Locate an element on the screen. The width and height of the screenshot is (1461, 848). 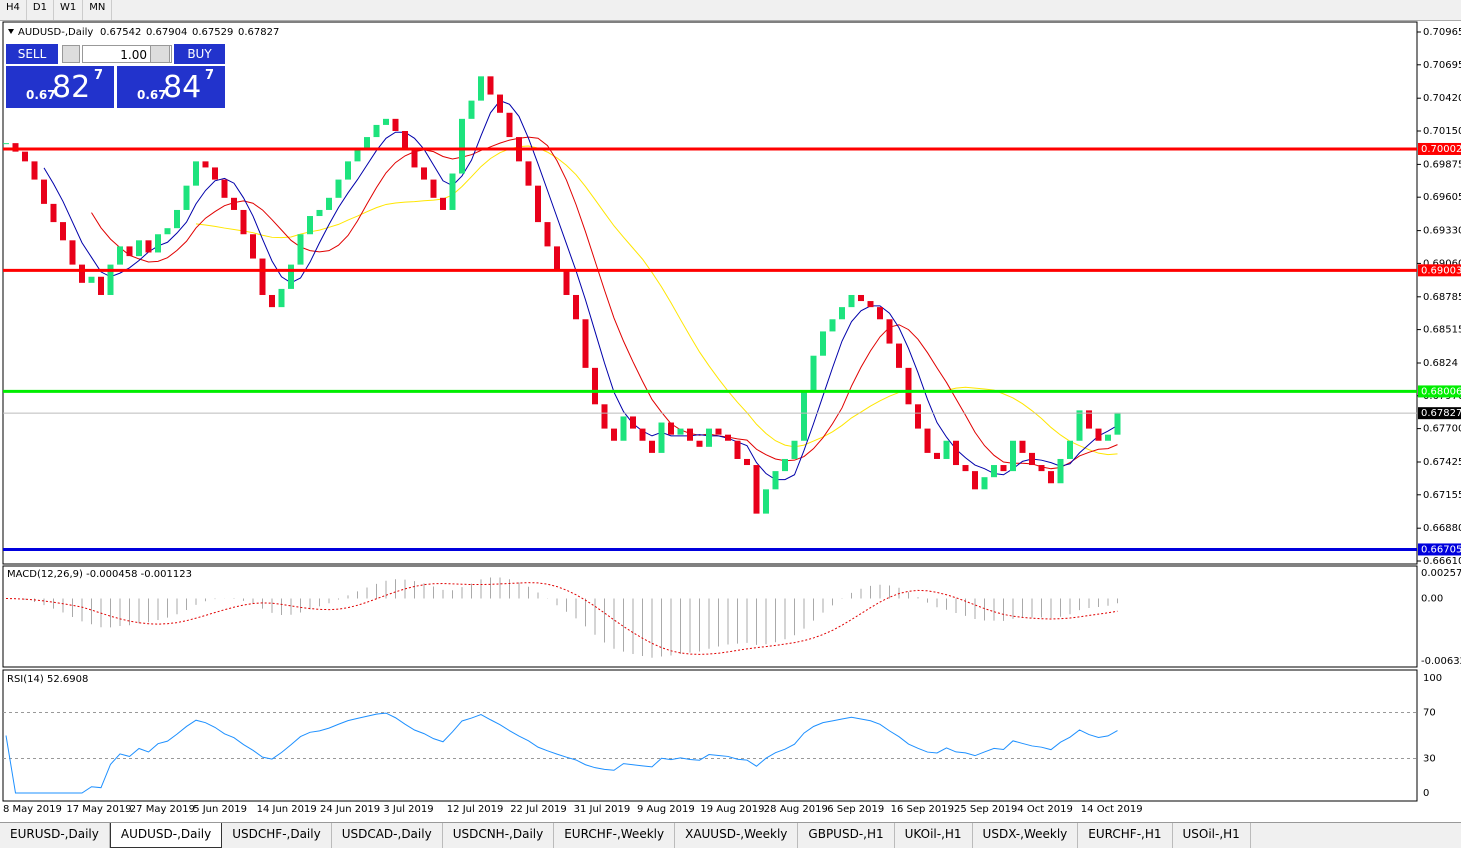
date-label: 4 Oct 2019 is located at coordinates (1044, 809).